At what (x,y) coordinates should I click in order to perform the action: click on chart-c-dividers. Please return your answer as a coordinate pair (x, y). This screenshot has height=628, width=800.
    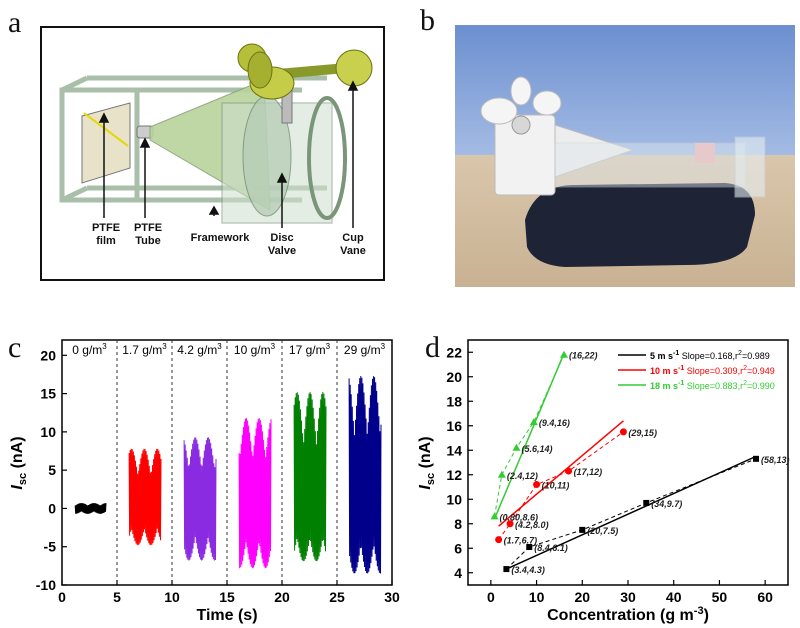
    Looking at the image, I should click on (227, 462).